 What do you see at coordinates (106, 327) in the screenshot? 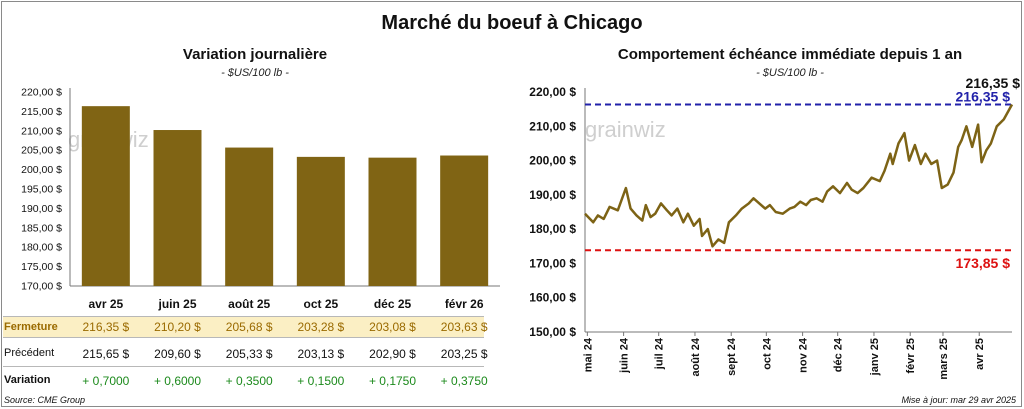
I see `fermeture-cell: 216,35 $` at bounding box center [106, 327].